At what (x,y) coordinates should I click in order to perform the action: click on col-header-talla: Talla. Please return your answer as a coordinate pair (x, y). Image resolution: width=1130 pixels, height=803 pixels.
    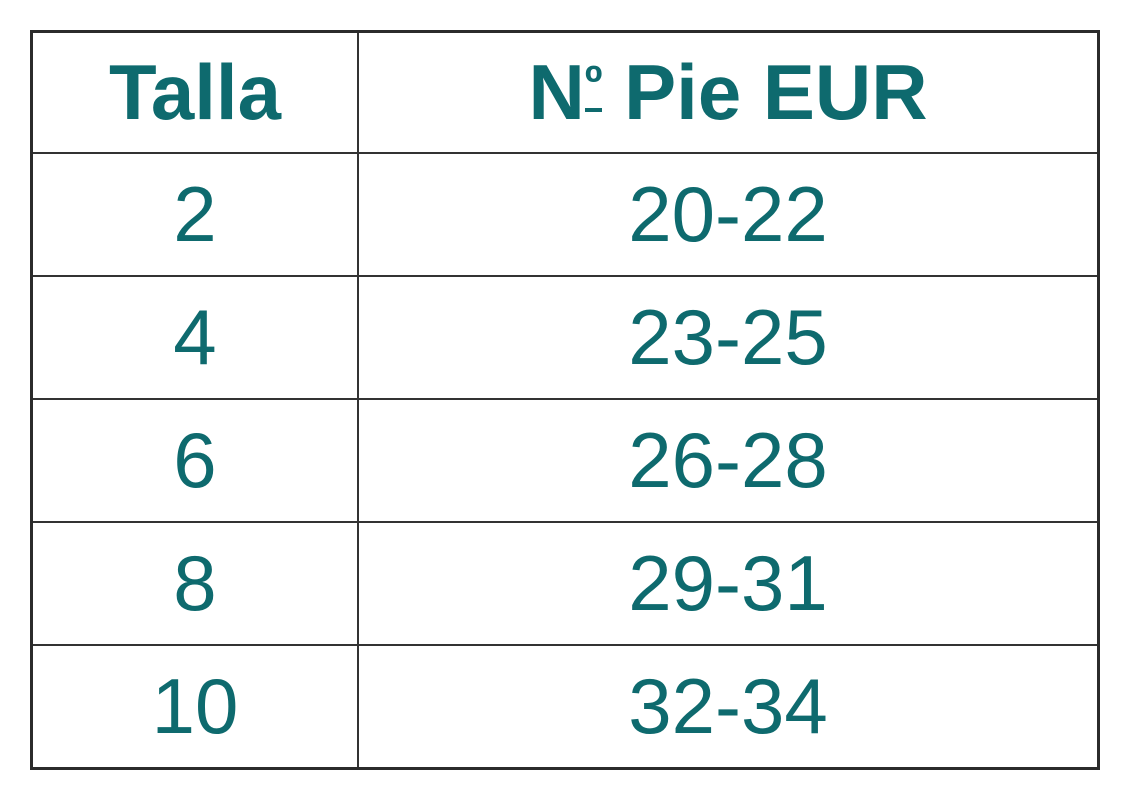
    Looking at the image, I should click on (194, 92).